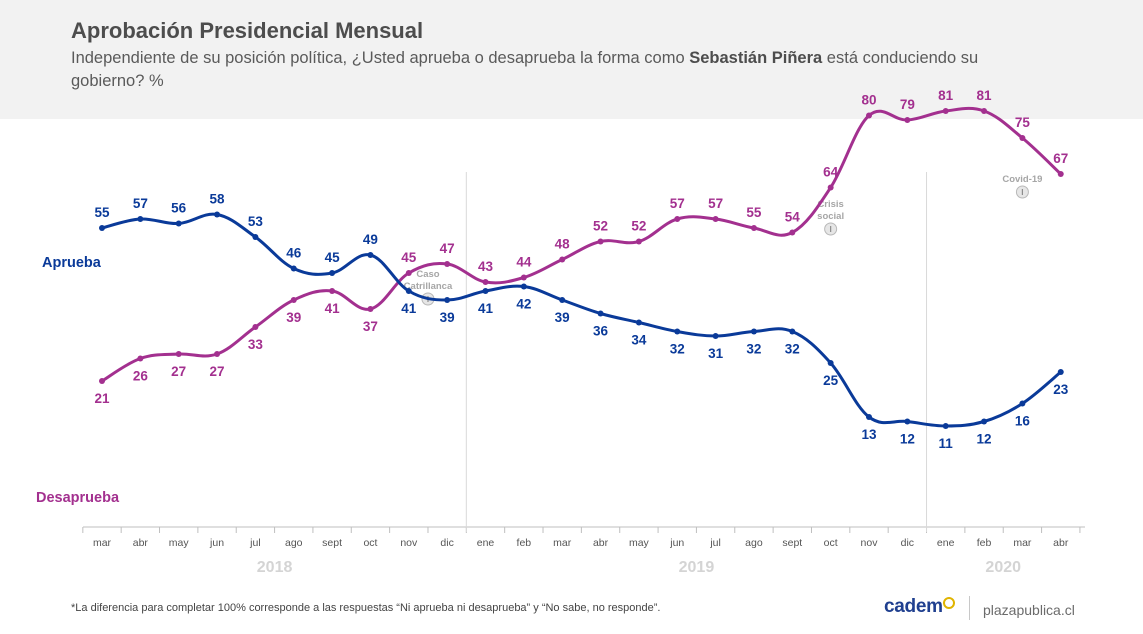 This screenshot has width=1143, height=634. Describe the element at coordinates (1061, 389) in the screenshot. I see `aprueba-data-label: 23` at that location.